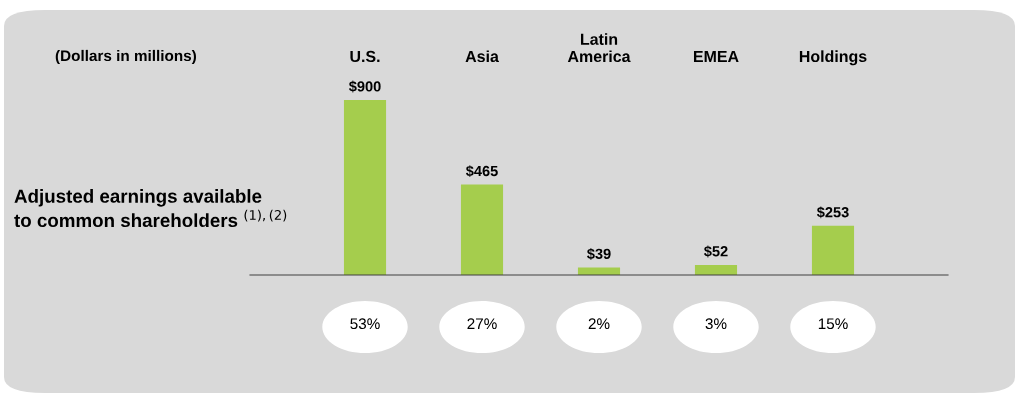 Image resolution: width=1023 pixels, height=397 pixels. What do you see at coordinates (832, 212) in the screenshot?
I see `data-label: $253` at bounding box center [832, 212].